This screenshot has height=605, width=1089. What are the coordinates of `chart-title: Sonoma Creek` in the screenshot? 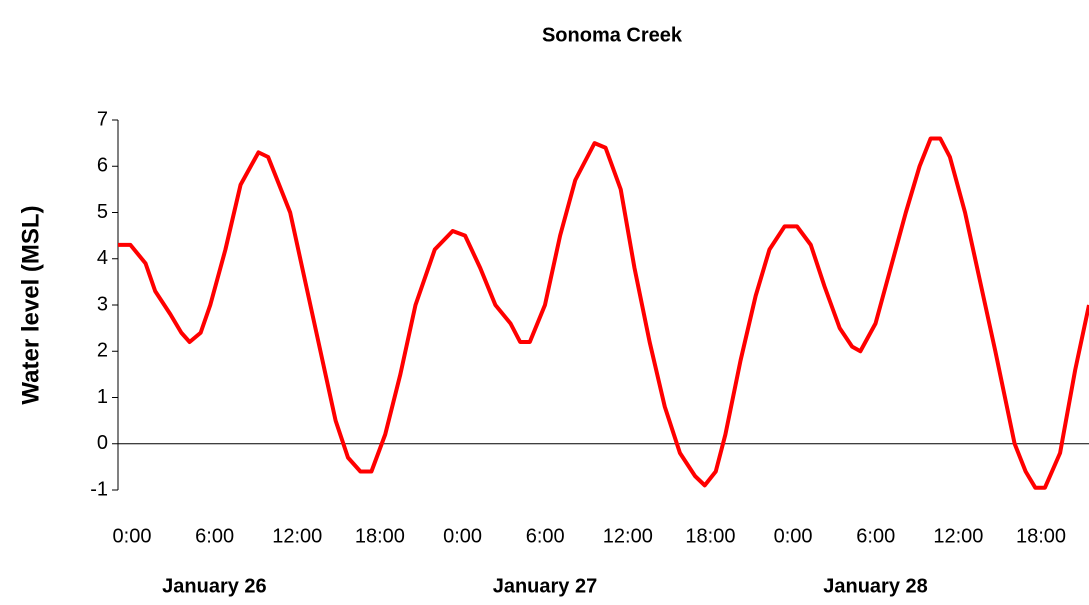 It's located at (612, 35).